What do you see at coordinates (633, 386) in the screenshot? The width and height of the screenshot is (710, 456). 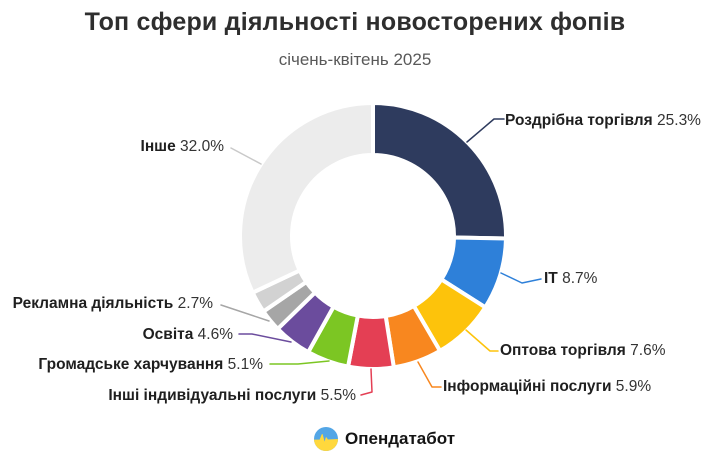 I see `segment-percent: 5.9%` at bounding box center [633, 386].